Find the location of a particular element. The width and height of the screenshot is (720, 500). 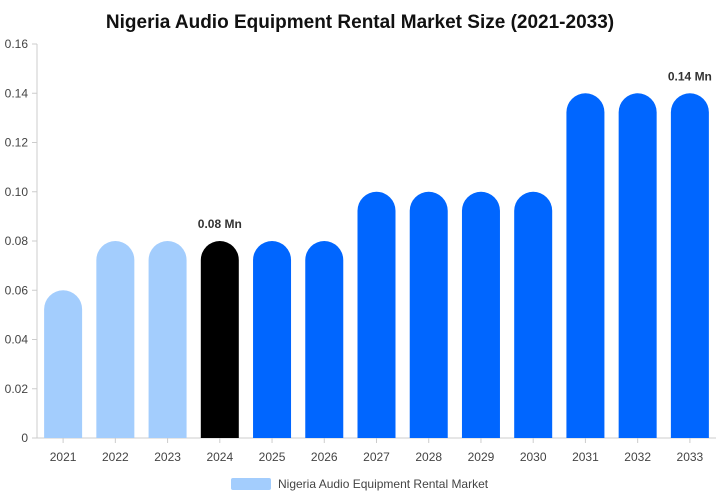

y-tick-label: 0.04 is located at coordinates (17, 340).